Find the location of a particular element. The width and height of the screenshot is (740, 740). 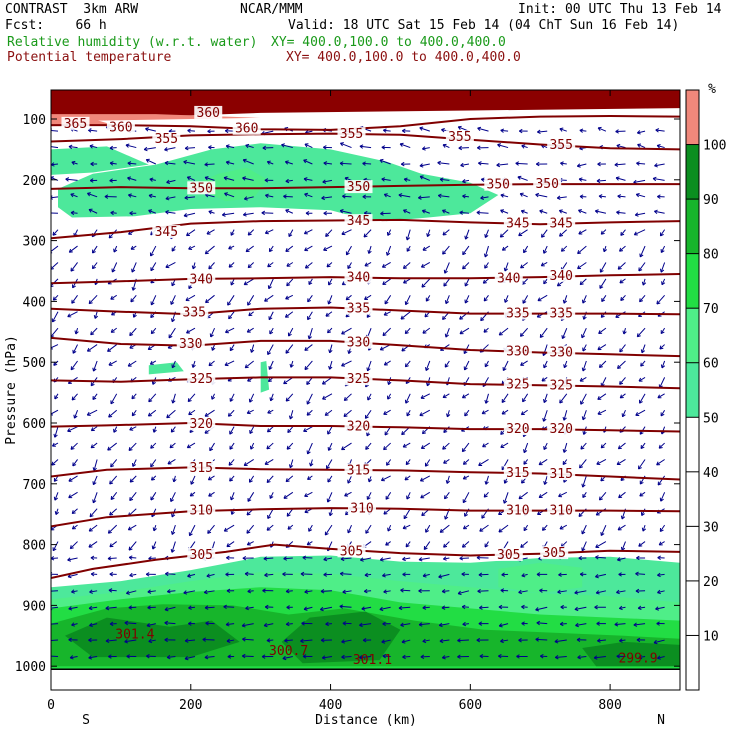

theta-label: 310 is located at coordinates (362, 509).